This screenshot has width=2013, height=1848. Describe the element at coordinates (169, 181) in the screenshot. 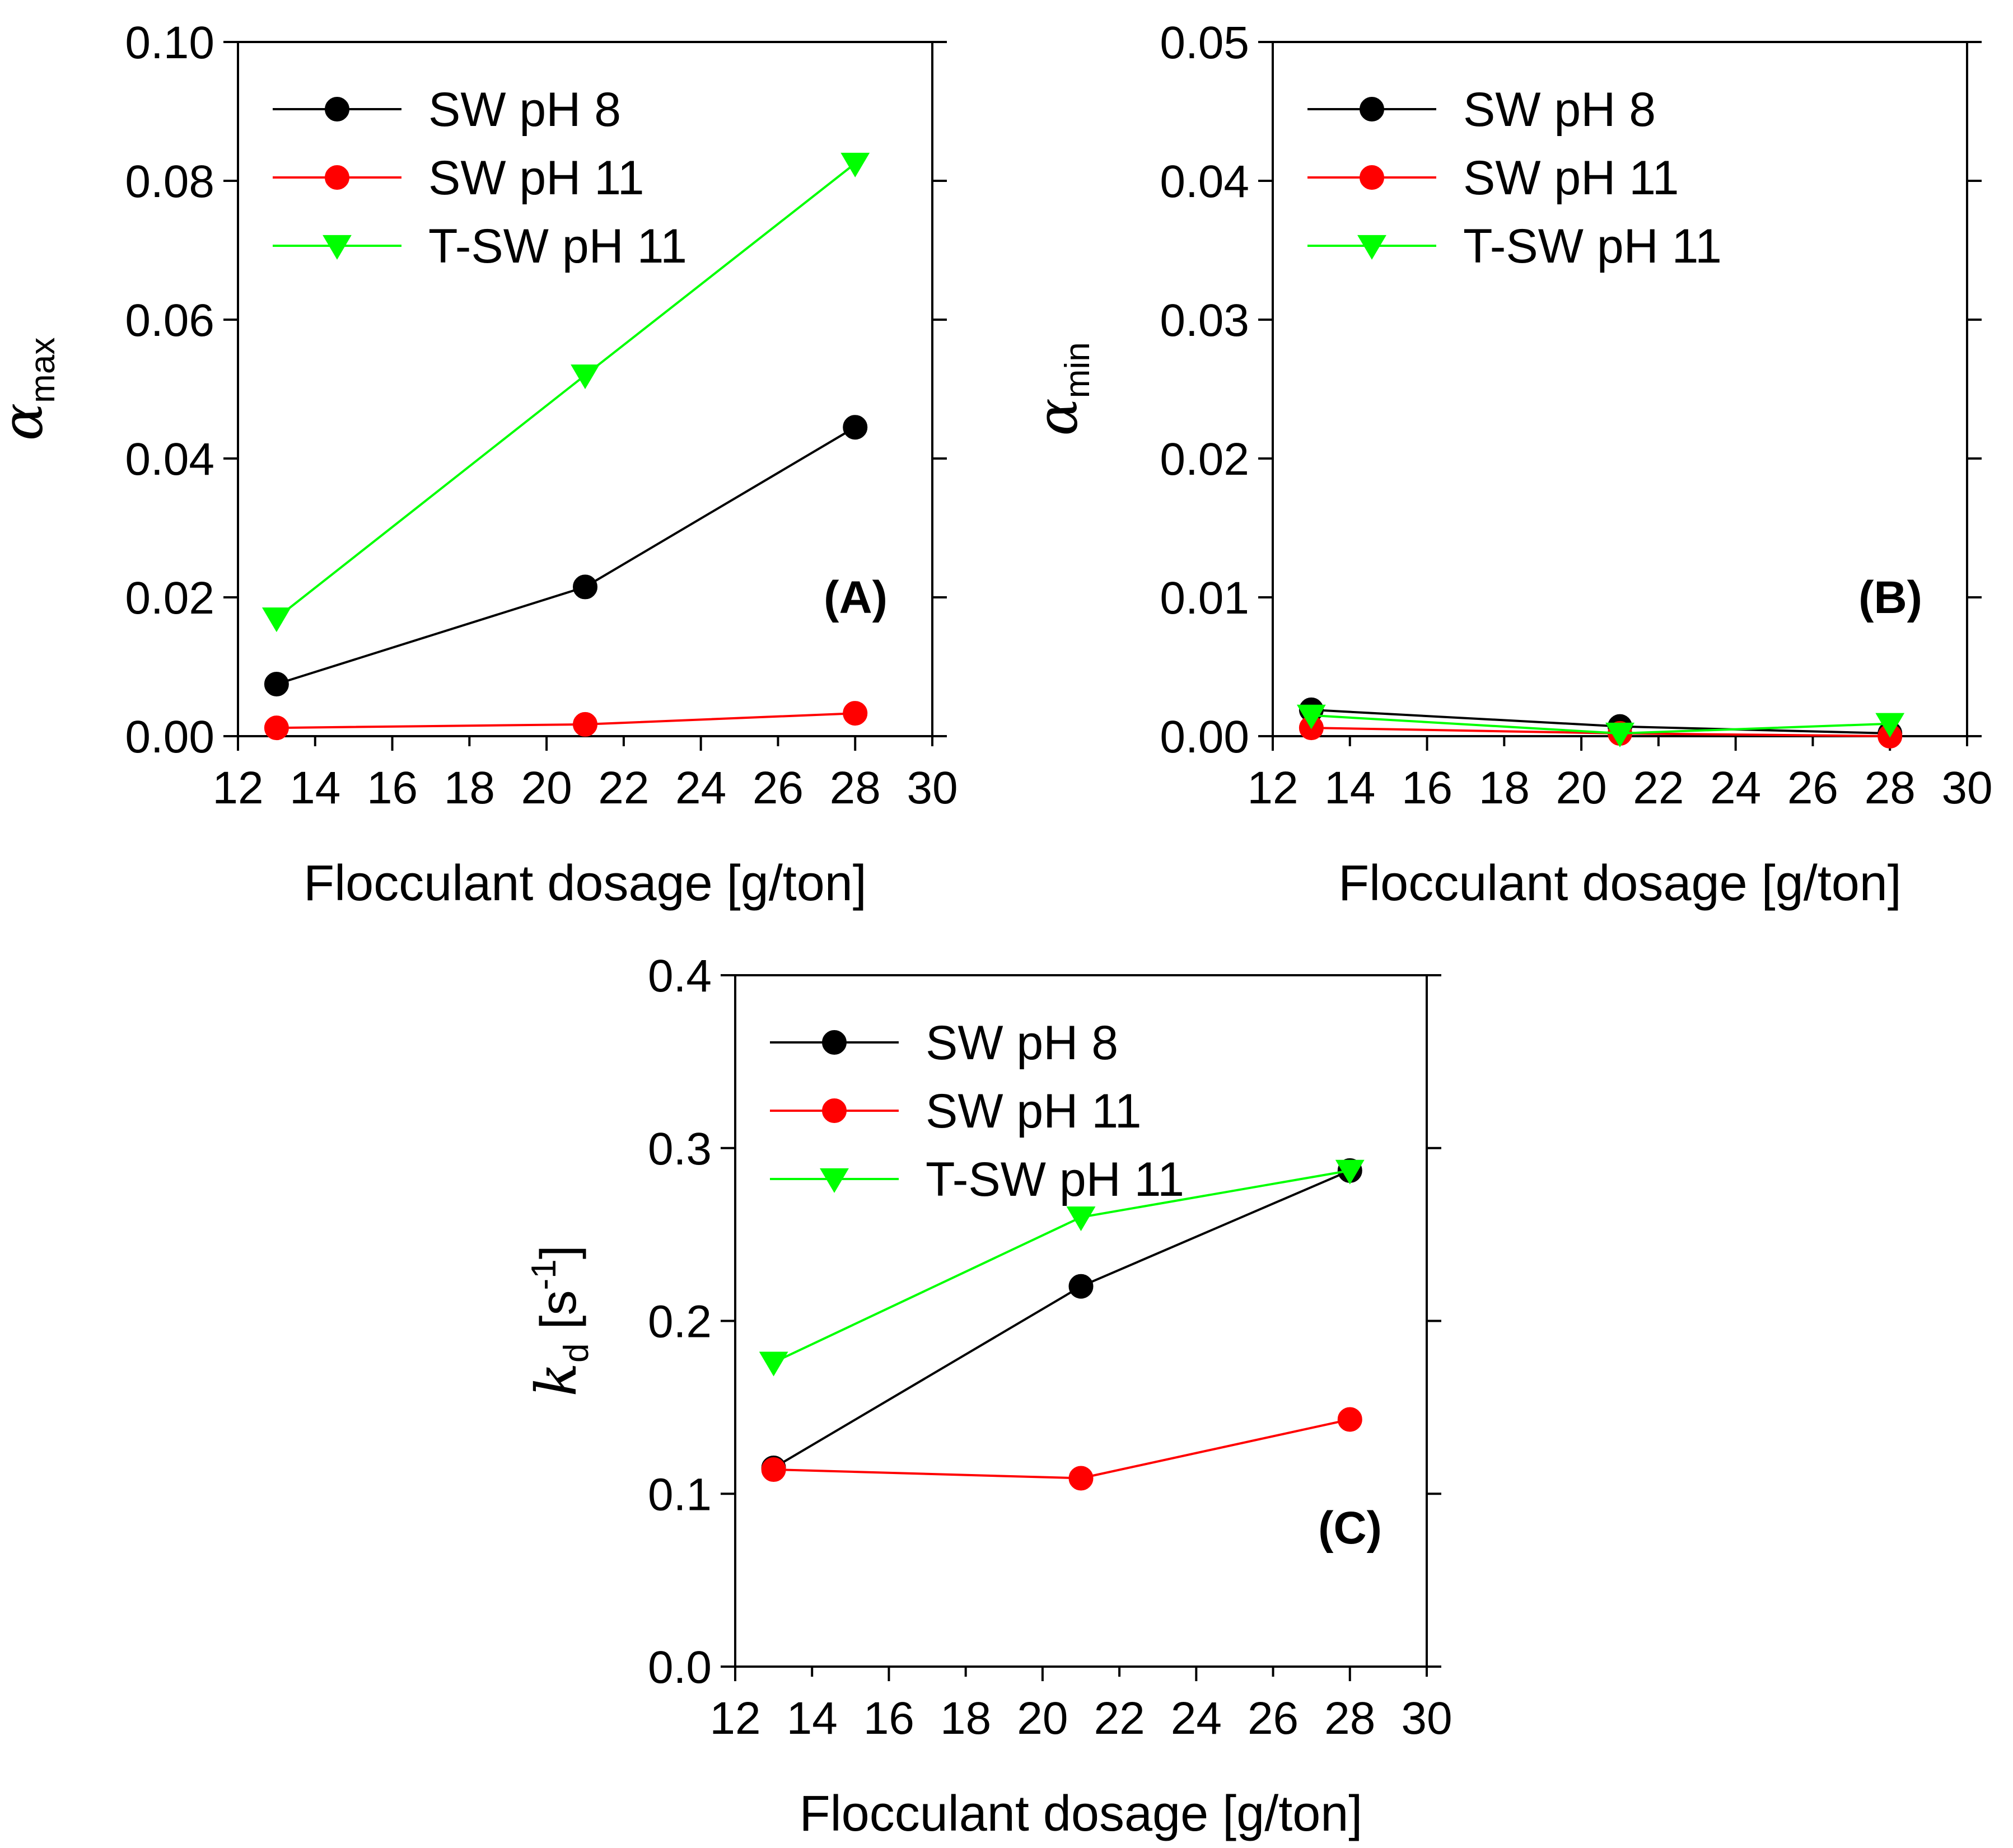

I see `y-tick-label: 0.08` at that location.